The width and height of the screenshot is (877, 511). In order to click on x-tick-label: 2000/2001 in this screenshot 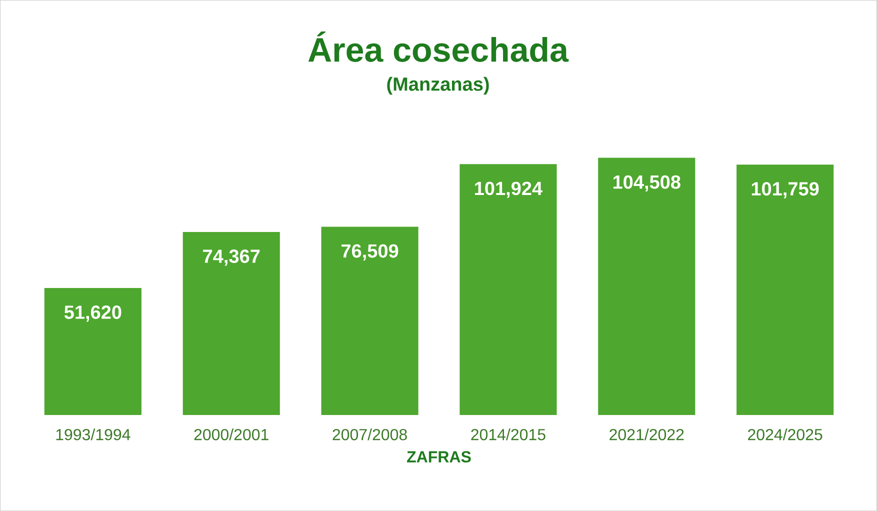, I will do `click(231, 434)`.